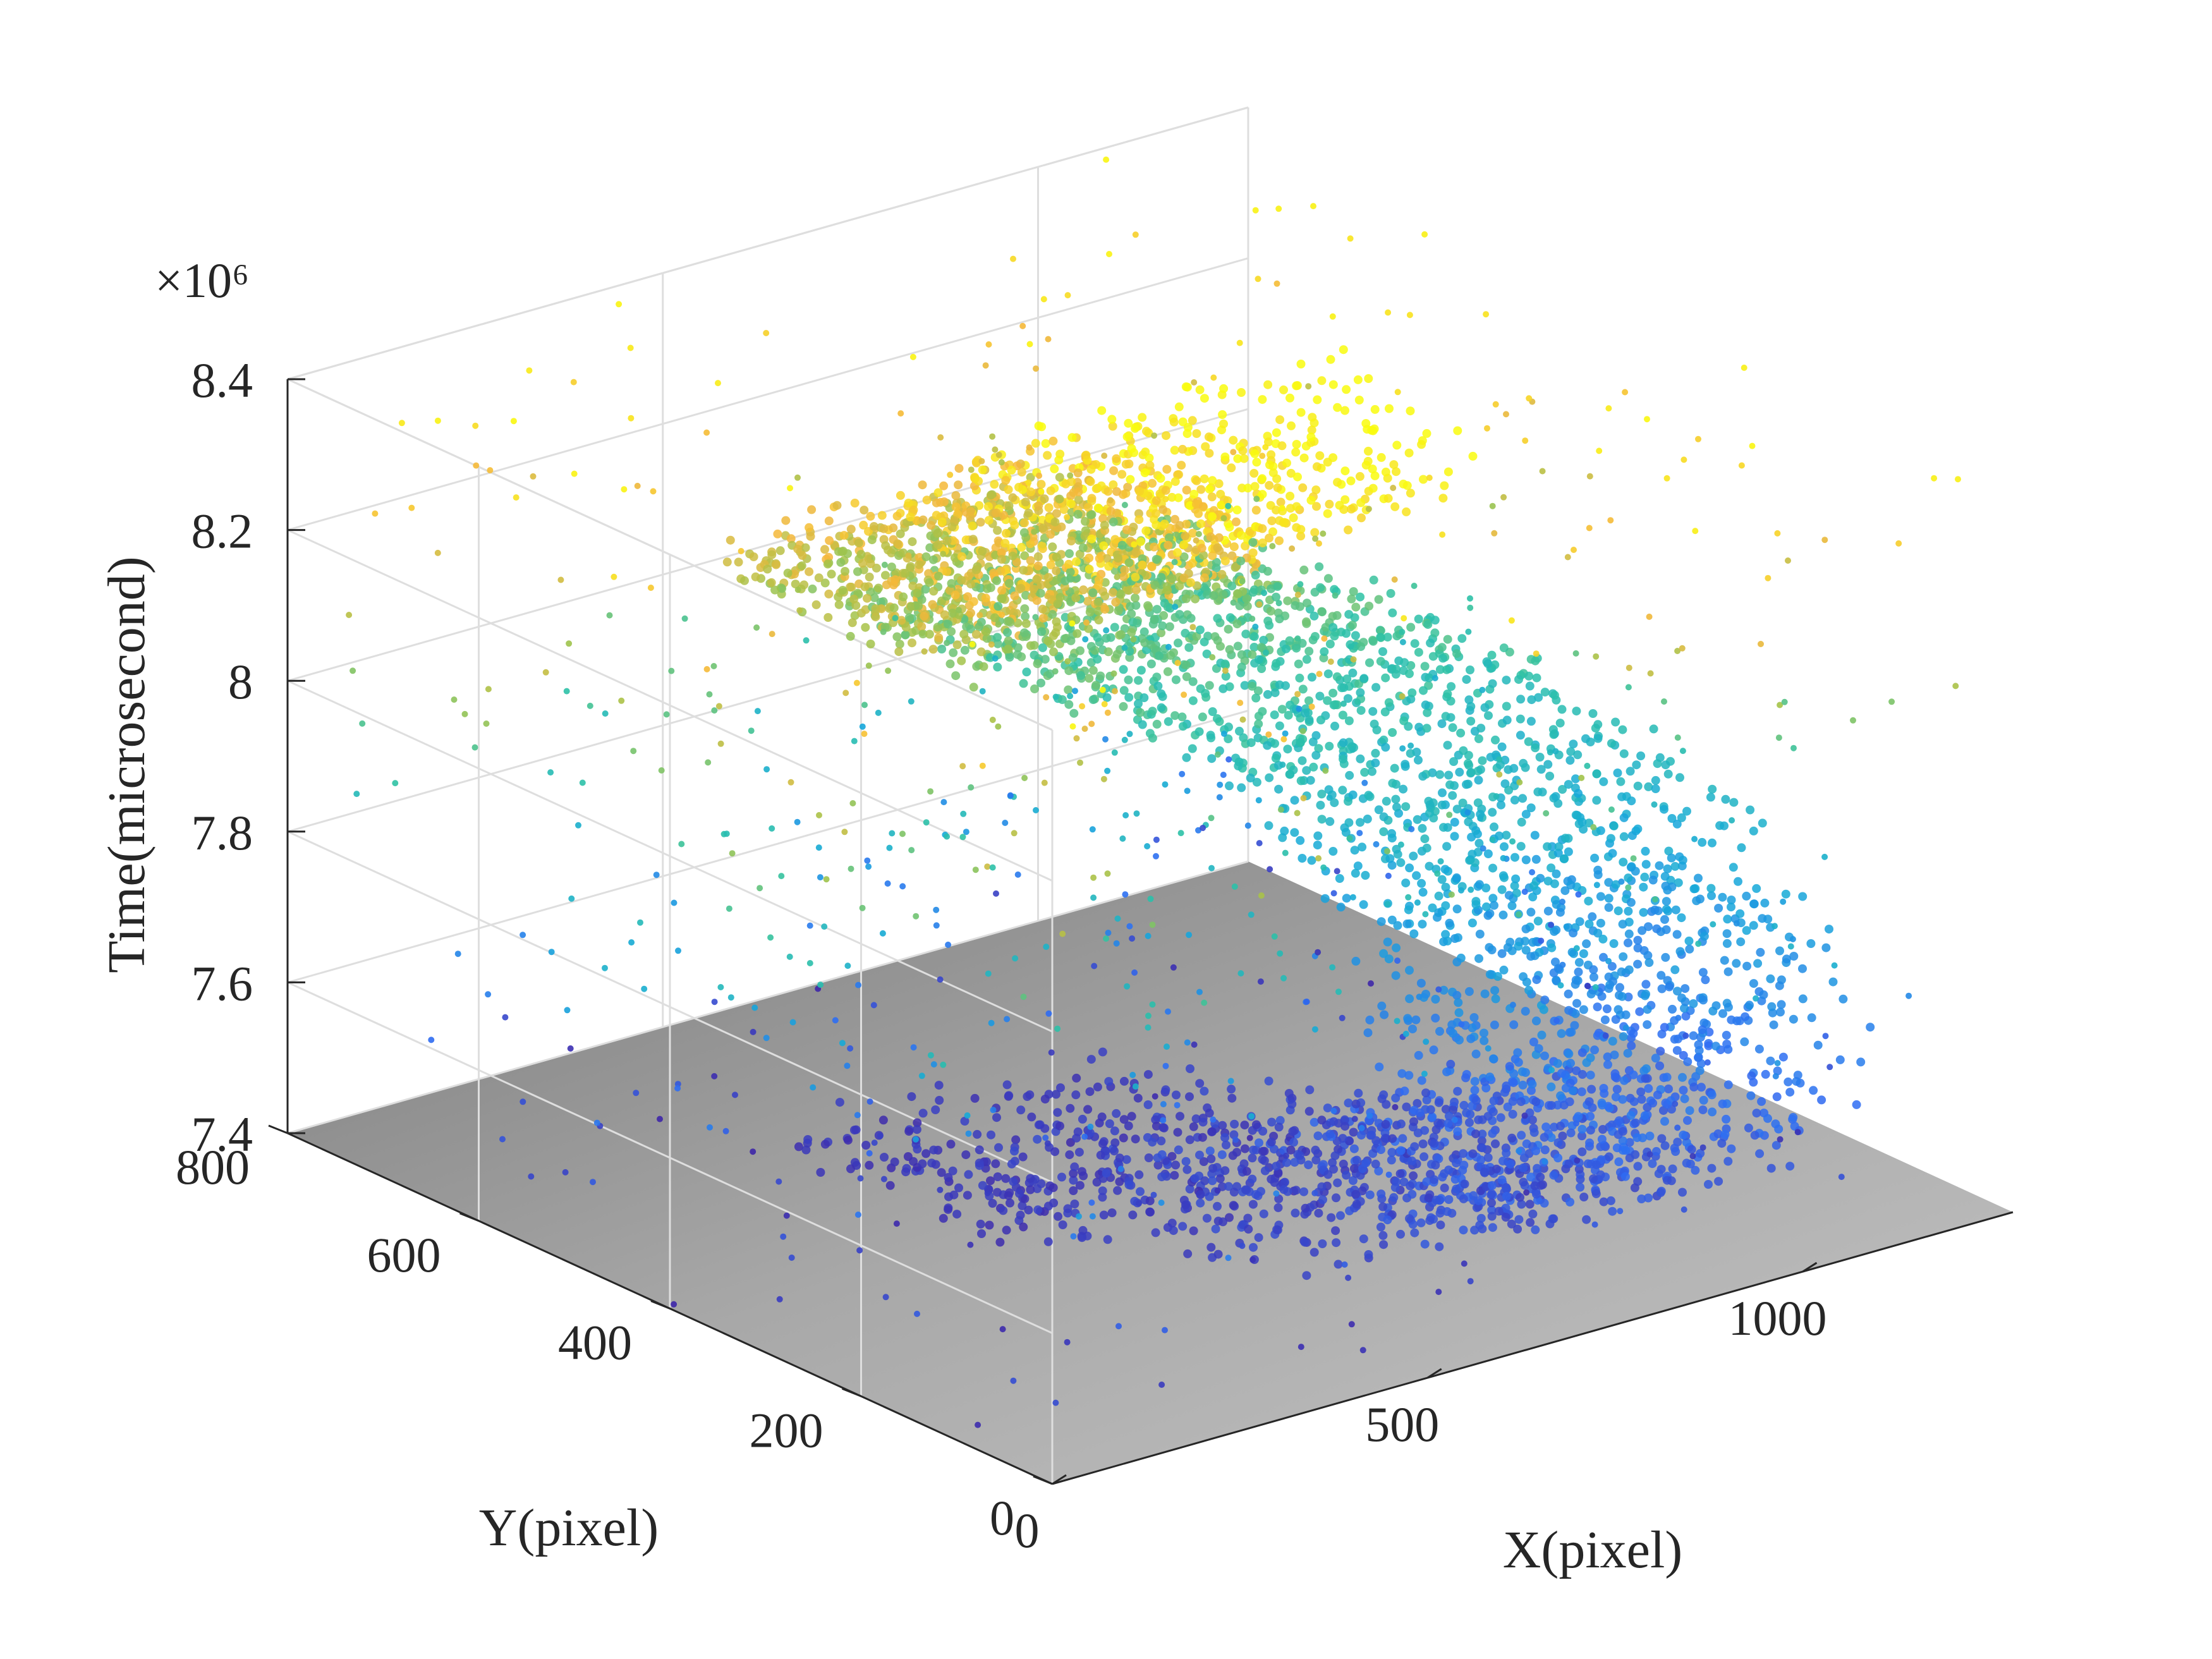  What do you see at coordinates (1043, 1480) in the screenshot?
I see `y-tick-mark` at bounding box center [1043, 1480].